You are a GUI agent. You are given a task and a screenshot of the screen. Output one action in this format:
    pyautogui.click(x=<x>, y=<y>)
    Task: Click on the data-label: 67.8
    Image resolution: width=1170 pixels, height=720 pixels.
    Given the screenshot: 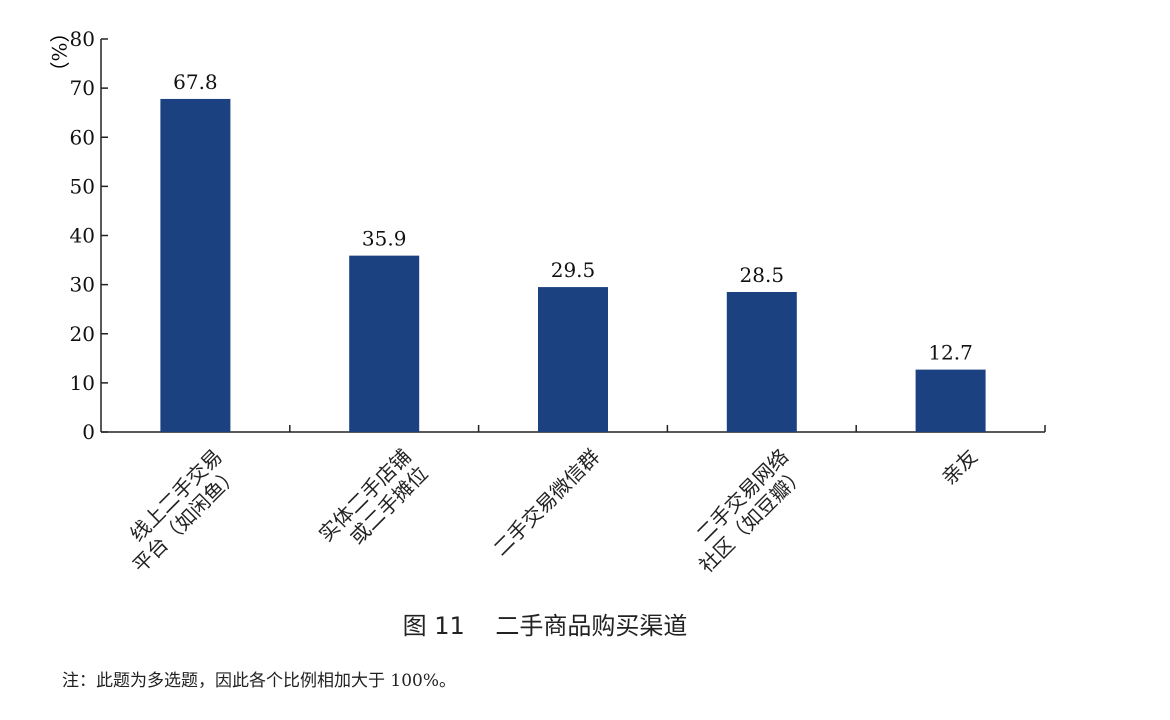 What is the action you would take?
    pyautogui.click(x=195, y=82)
    